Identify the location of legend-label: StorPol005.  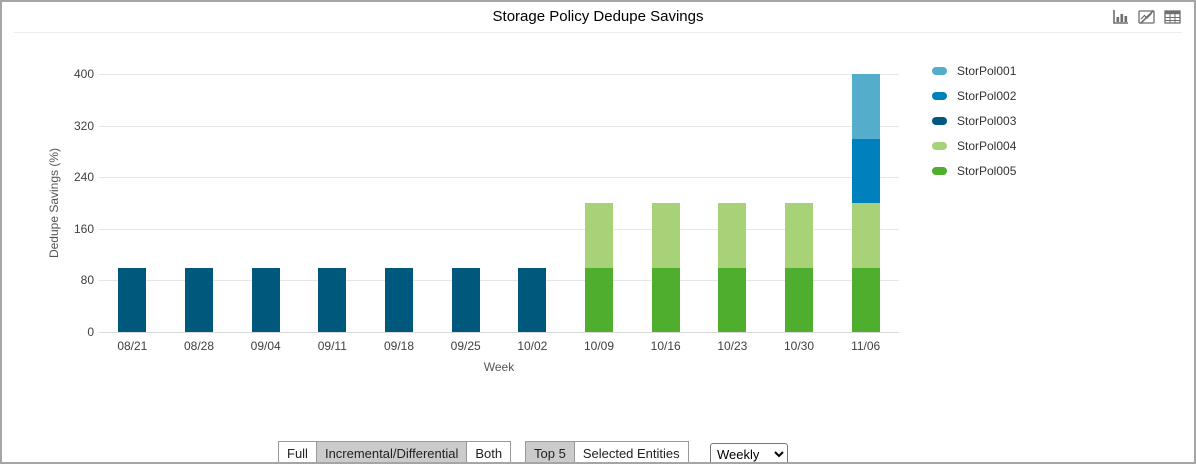
(987, 171).